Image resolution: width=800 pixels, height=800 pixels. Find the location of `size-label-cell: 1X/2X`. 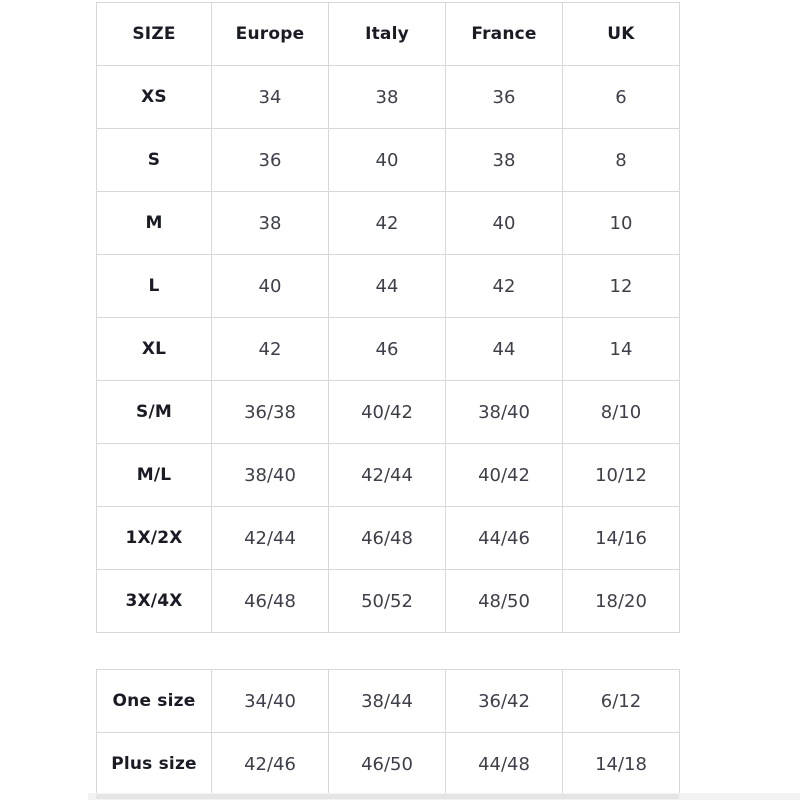

size-label-cell: 1X/2X is located at coordinates (154, 538).